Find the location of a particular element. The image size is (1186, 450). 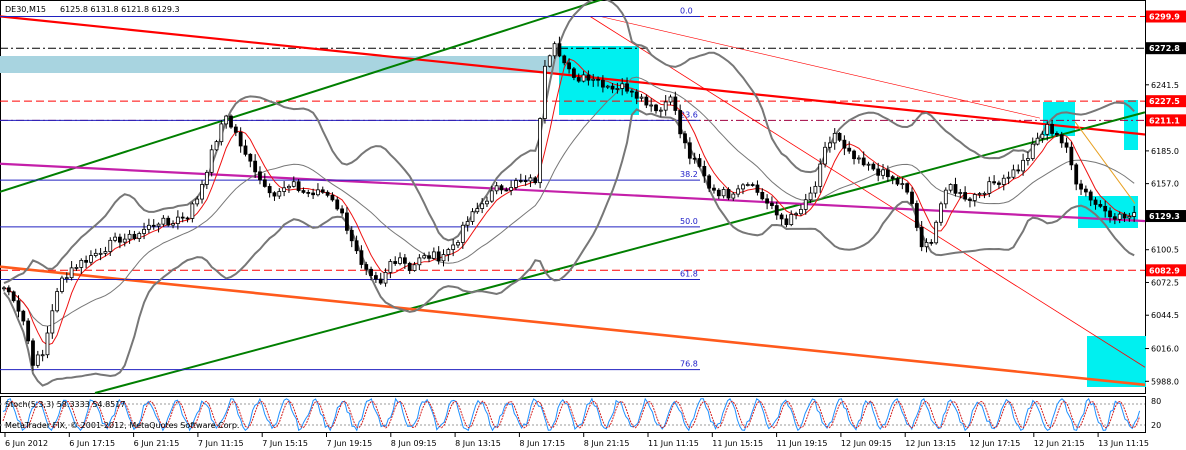

x-tick-label-3: 7 Jun 11:15 is located at coordinates (221, 443).